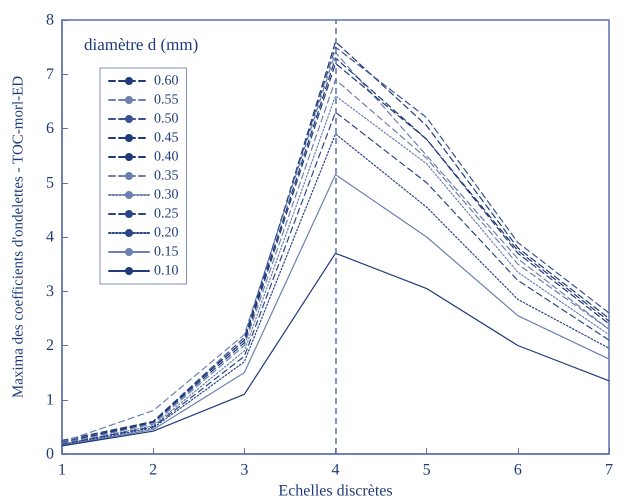  I want to click on legend-label: 0.45, so click(166, 138).